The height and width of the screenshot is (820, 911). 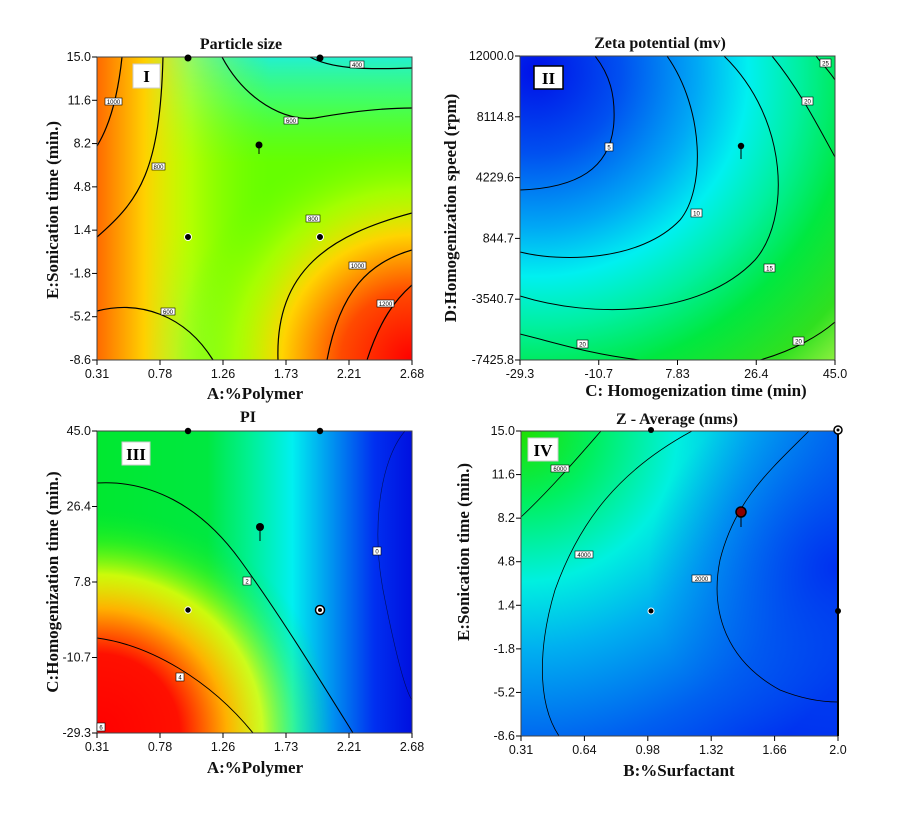 I want to click on y-tick-label: -29.3, so click(x=77, y=733).